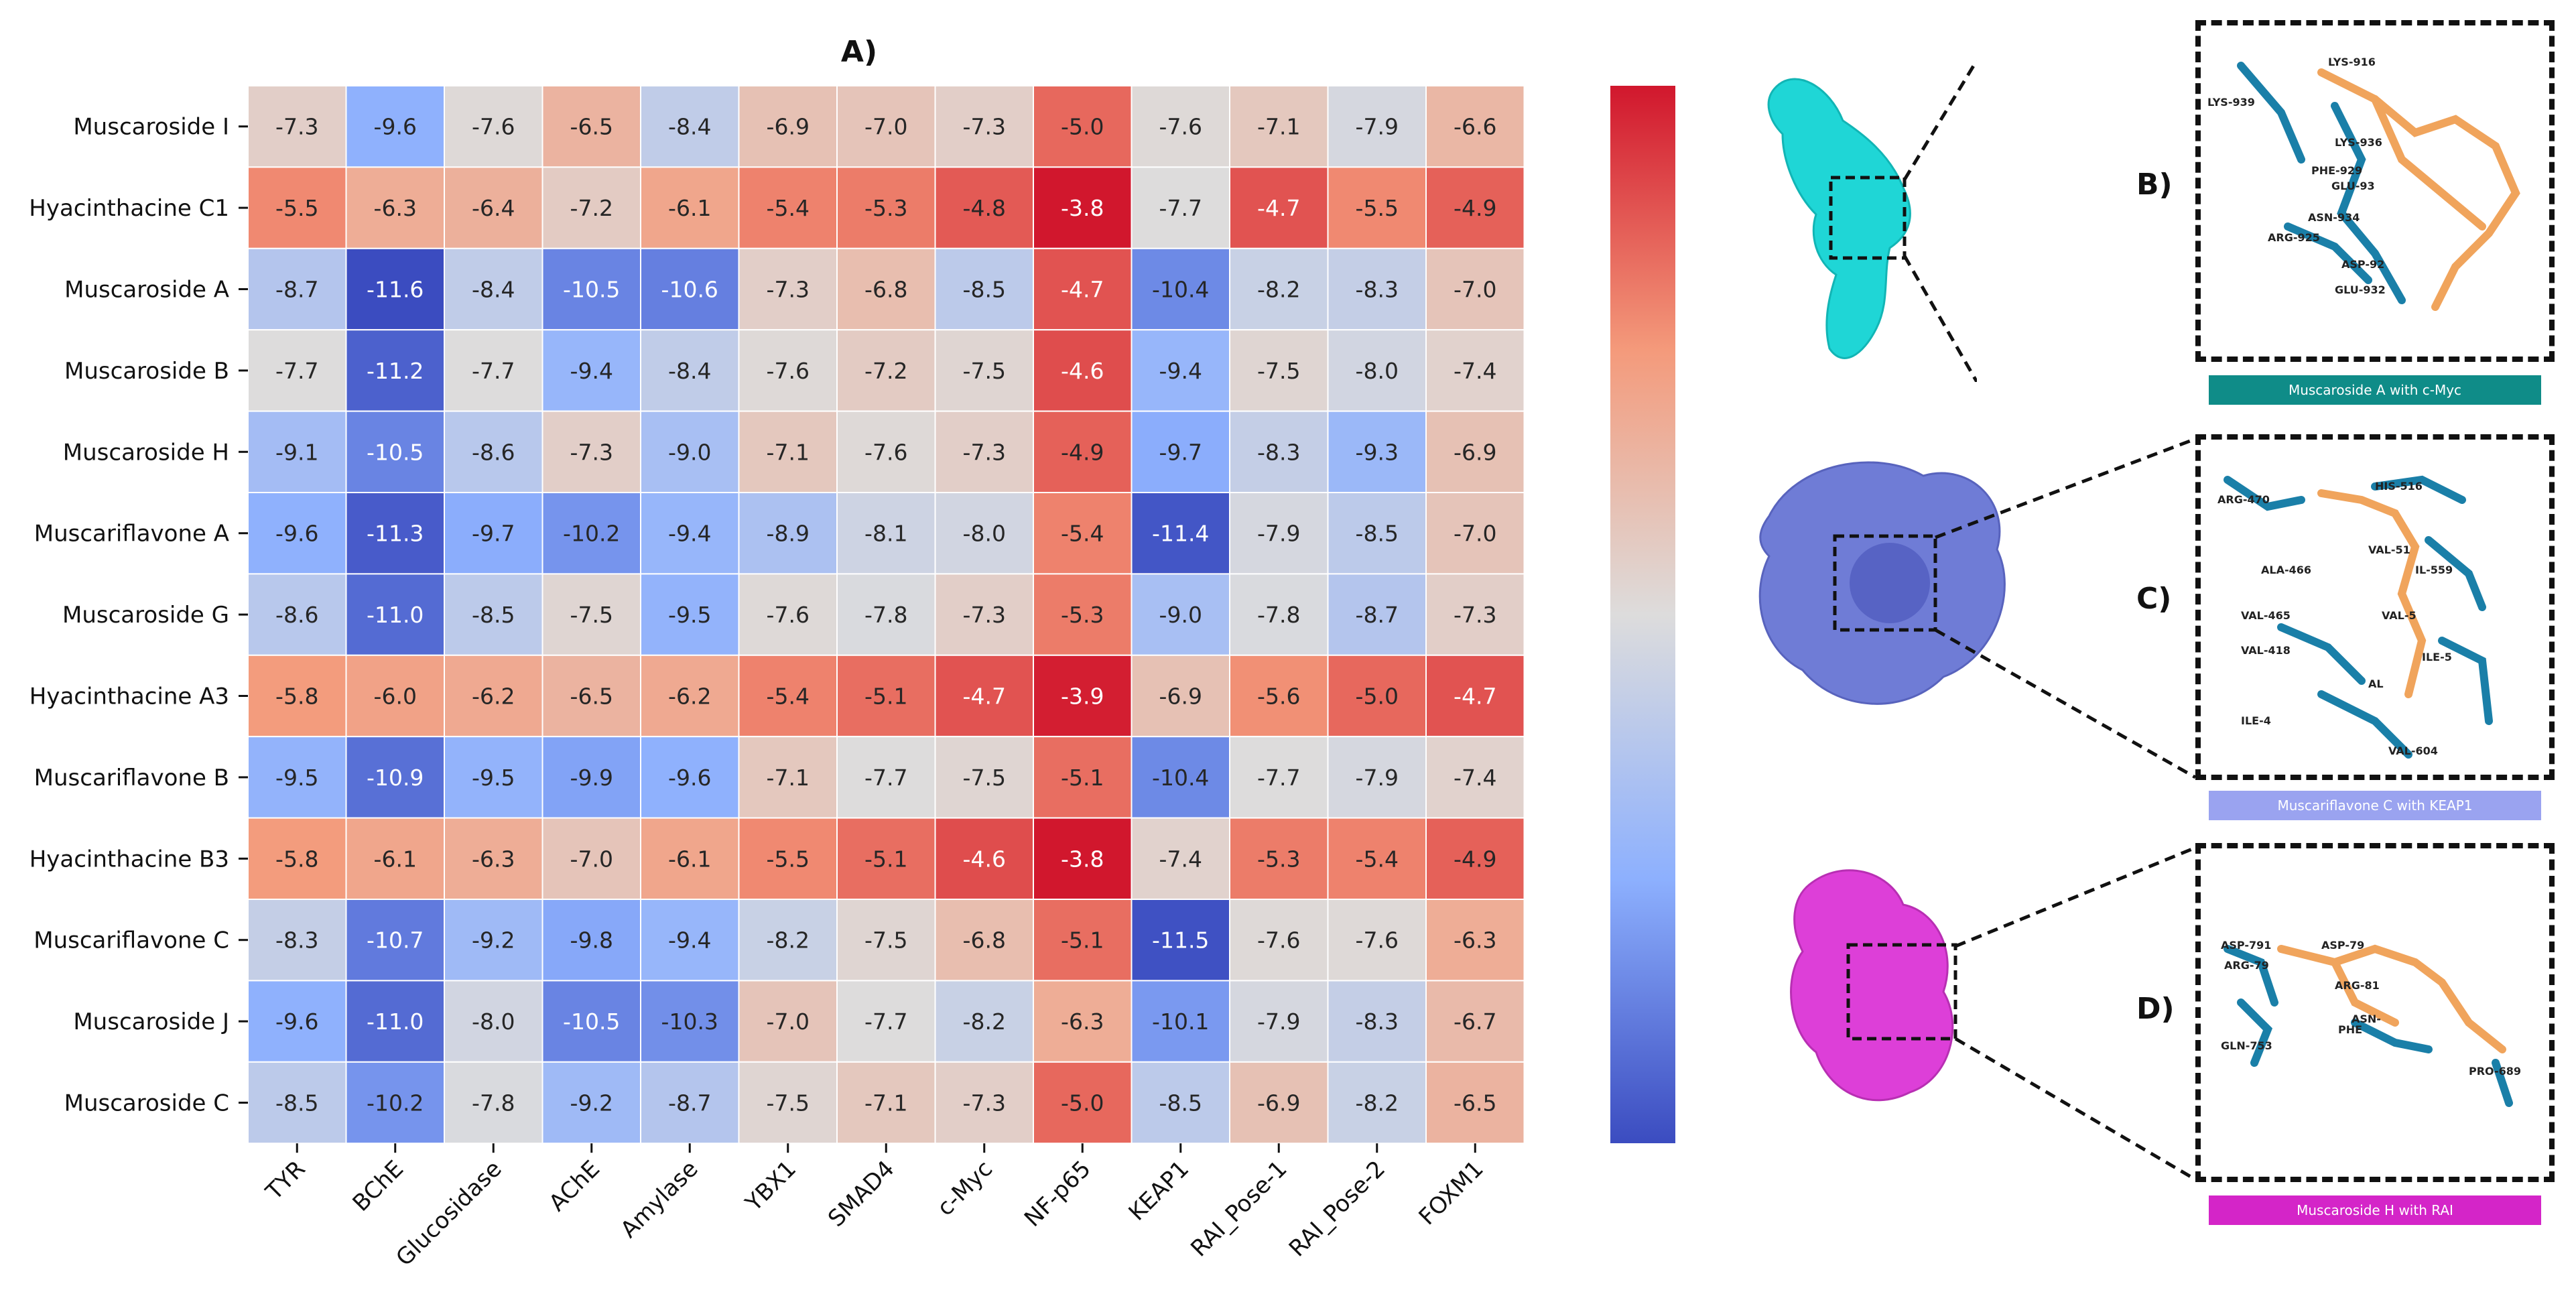 This screenshot has height=1294, width=2576. I want to click on panel-c-surface, so click(1977, 608).